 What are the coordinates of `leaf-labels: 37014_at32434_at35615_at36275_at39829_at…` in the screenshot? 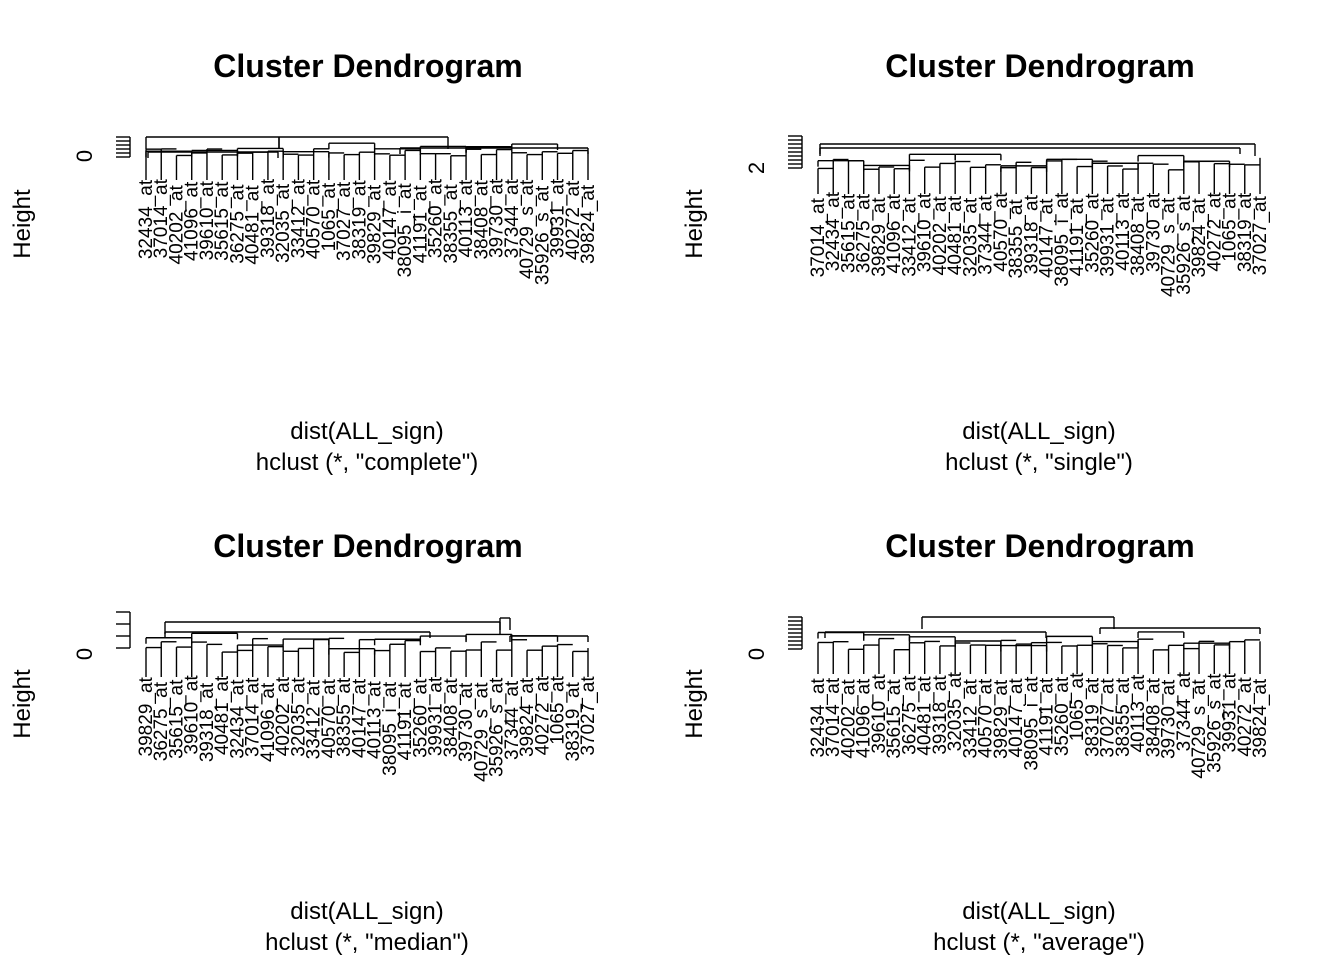 It's located at (1039, 244).